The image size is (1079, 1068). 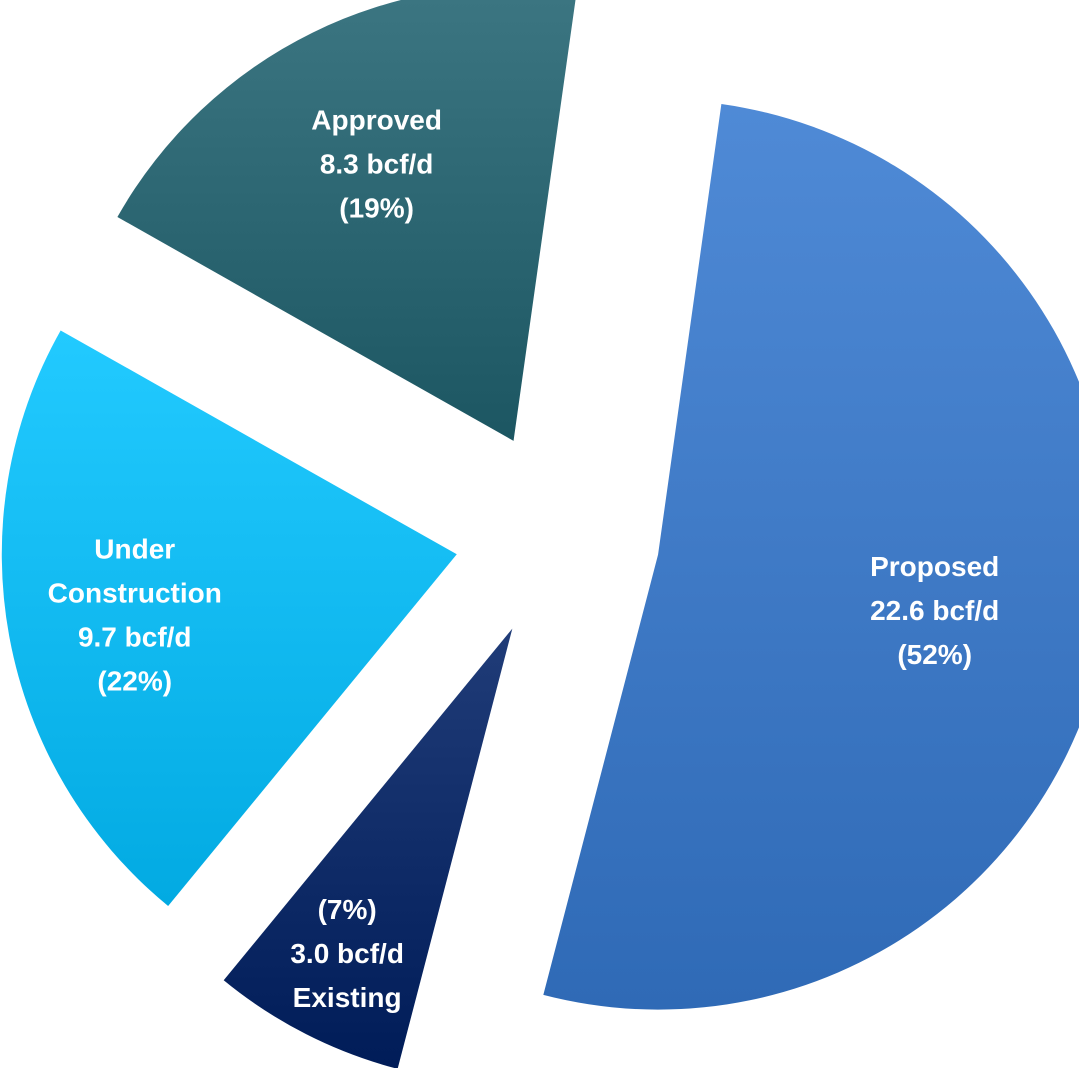 I want to click on slice-label-line: Existing, so click(x=347, y=997).